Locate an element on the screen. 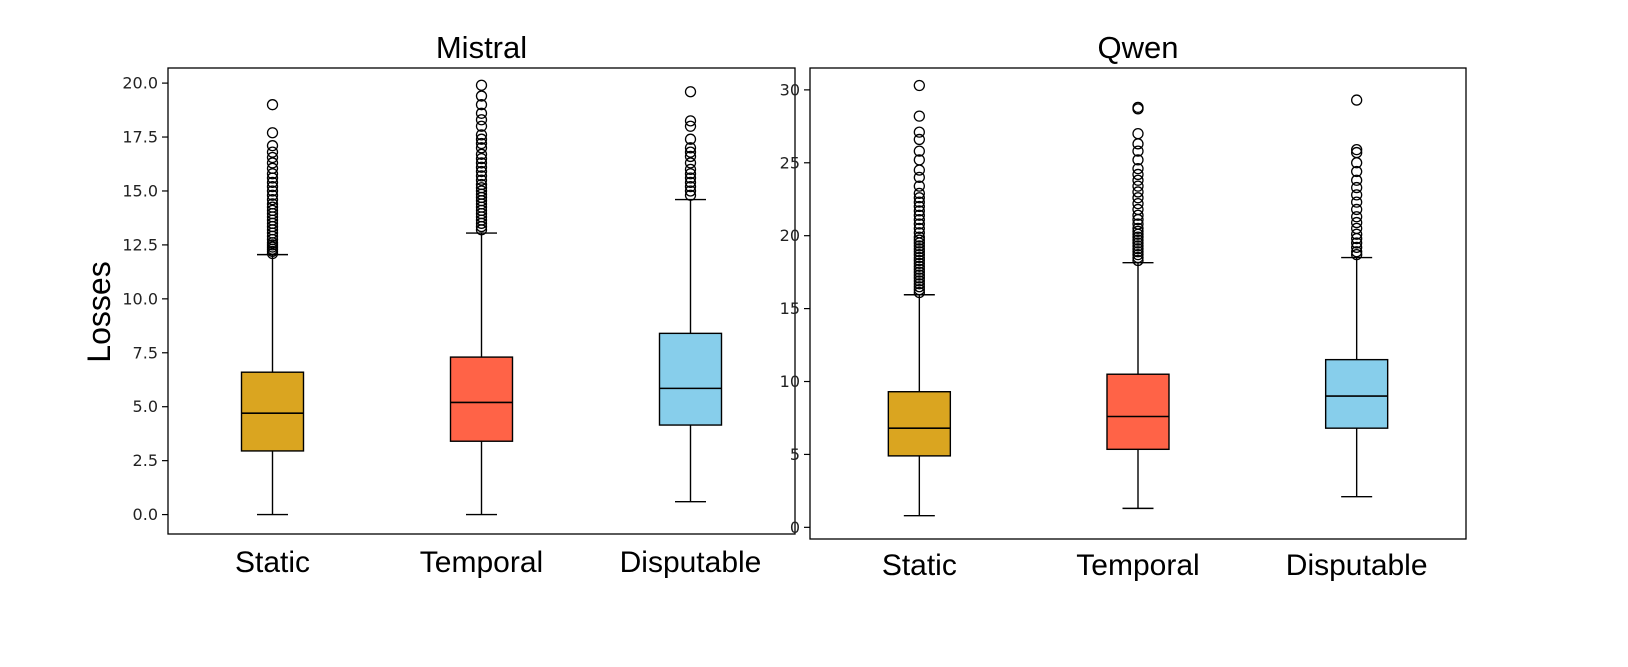 The width and height of the screenshot is (1628, 667). y-tick-label: 25 is located at coordinates (790, 162).